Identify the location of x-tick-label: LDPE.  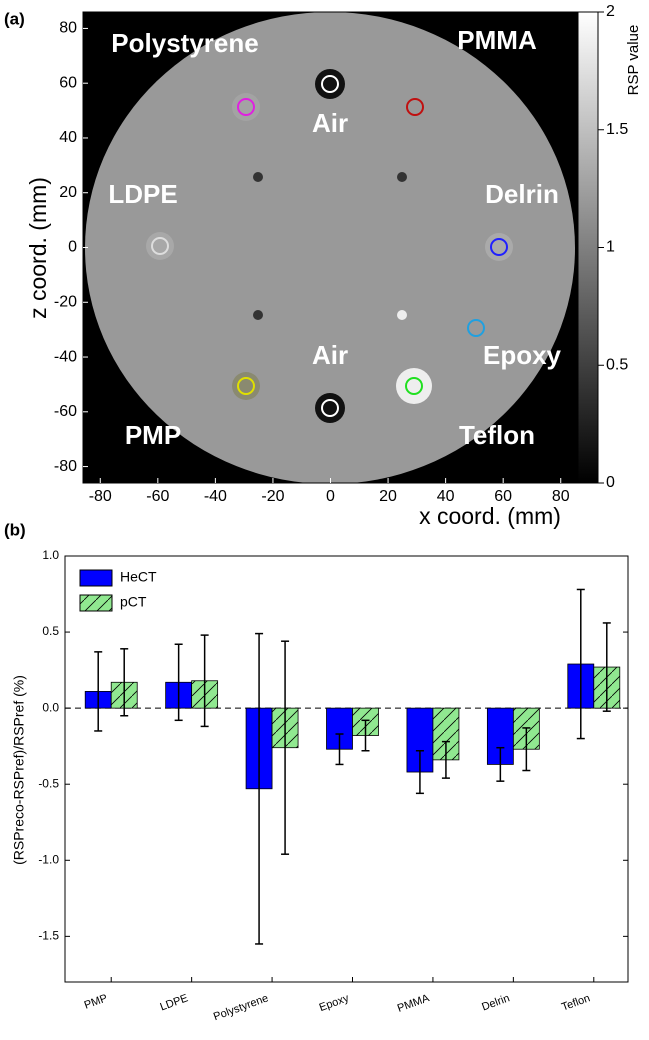
(174, 1002).